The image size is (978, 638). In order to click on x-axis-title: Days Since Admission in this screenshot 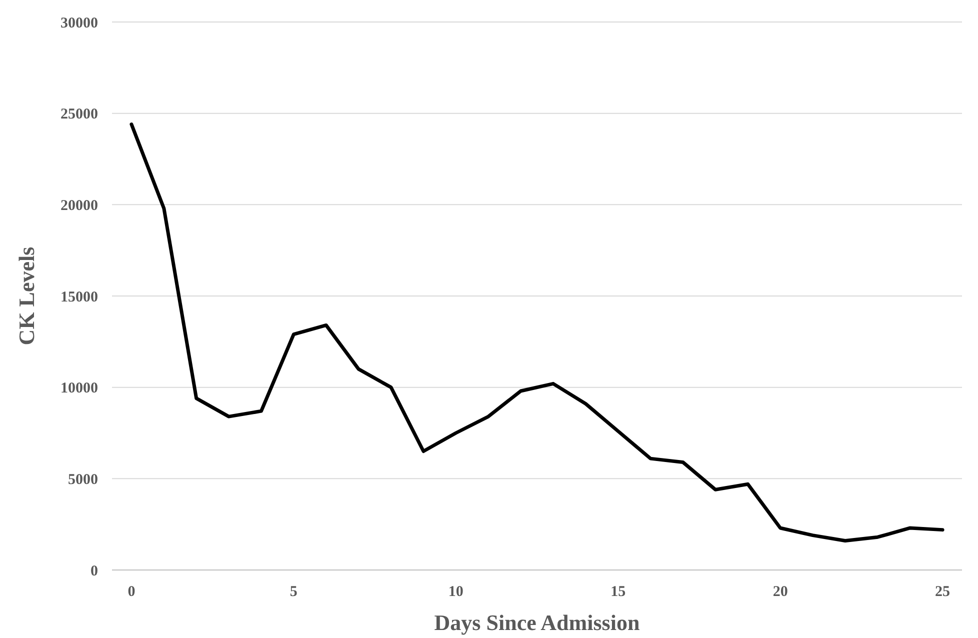, I will do `click(537, 622)`.